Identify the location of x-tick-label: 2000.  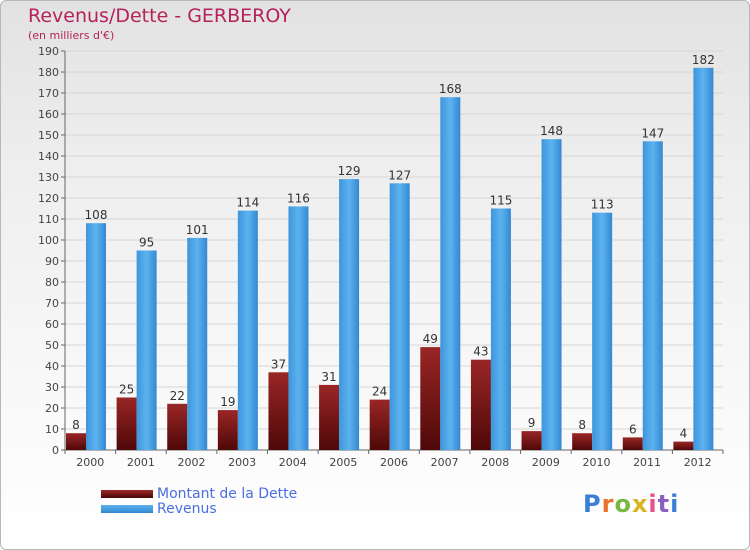
(90, 462).